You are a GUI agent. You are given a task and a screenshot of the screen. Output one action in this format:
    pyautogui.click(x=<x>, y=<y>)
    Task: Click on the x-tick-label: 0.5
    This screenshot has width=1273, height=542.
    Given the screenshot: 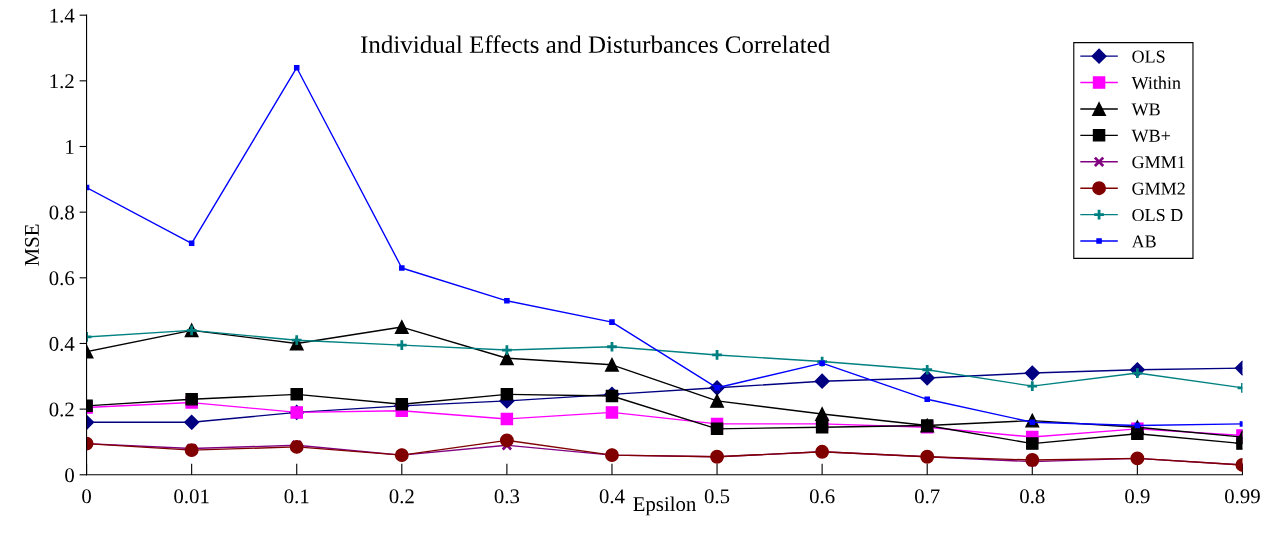 What is the action you would take?
    pyautogui.click(x=717, y=496)
    